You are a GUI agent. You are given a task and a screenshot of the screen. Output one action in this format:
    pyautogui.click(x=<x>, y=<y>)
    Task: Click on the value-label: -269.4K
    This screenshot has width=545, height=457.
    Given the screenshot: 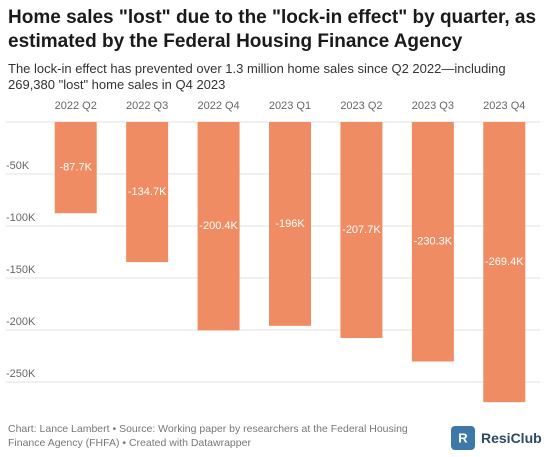 What is the action you would take?
    pyautogui.click(x=504, y=262)
    